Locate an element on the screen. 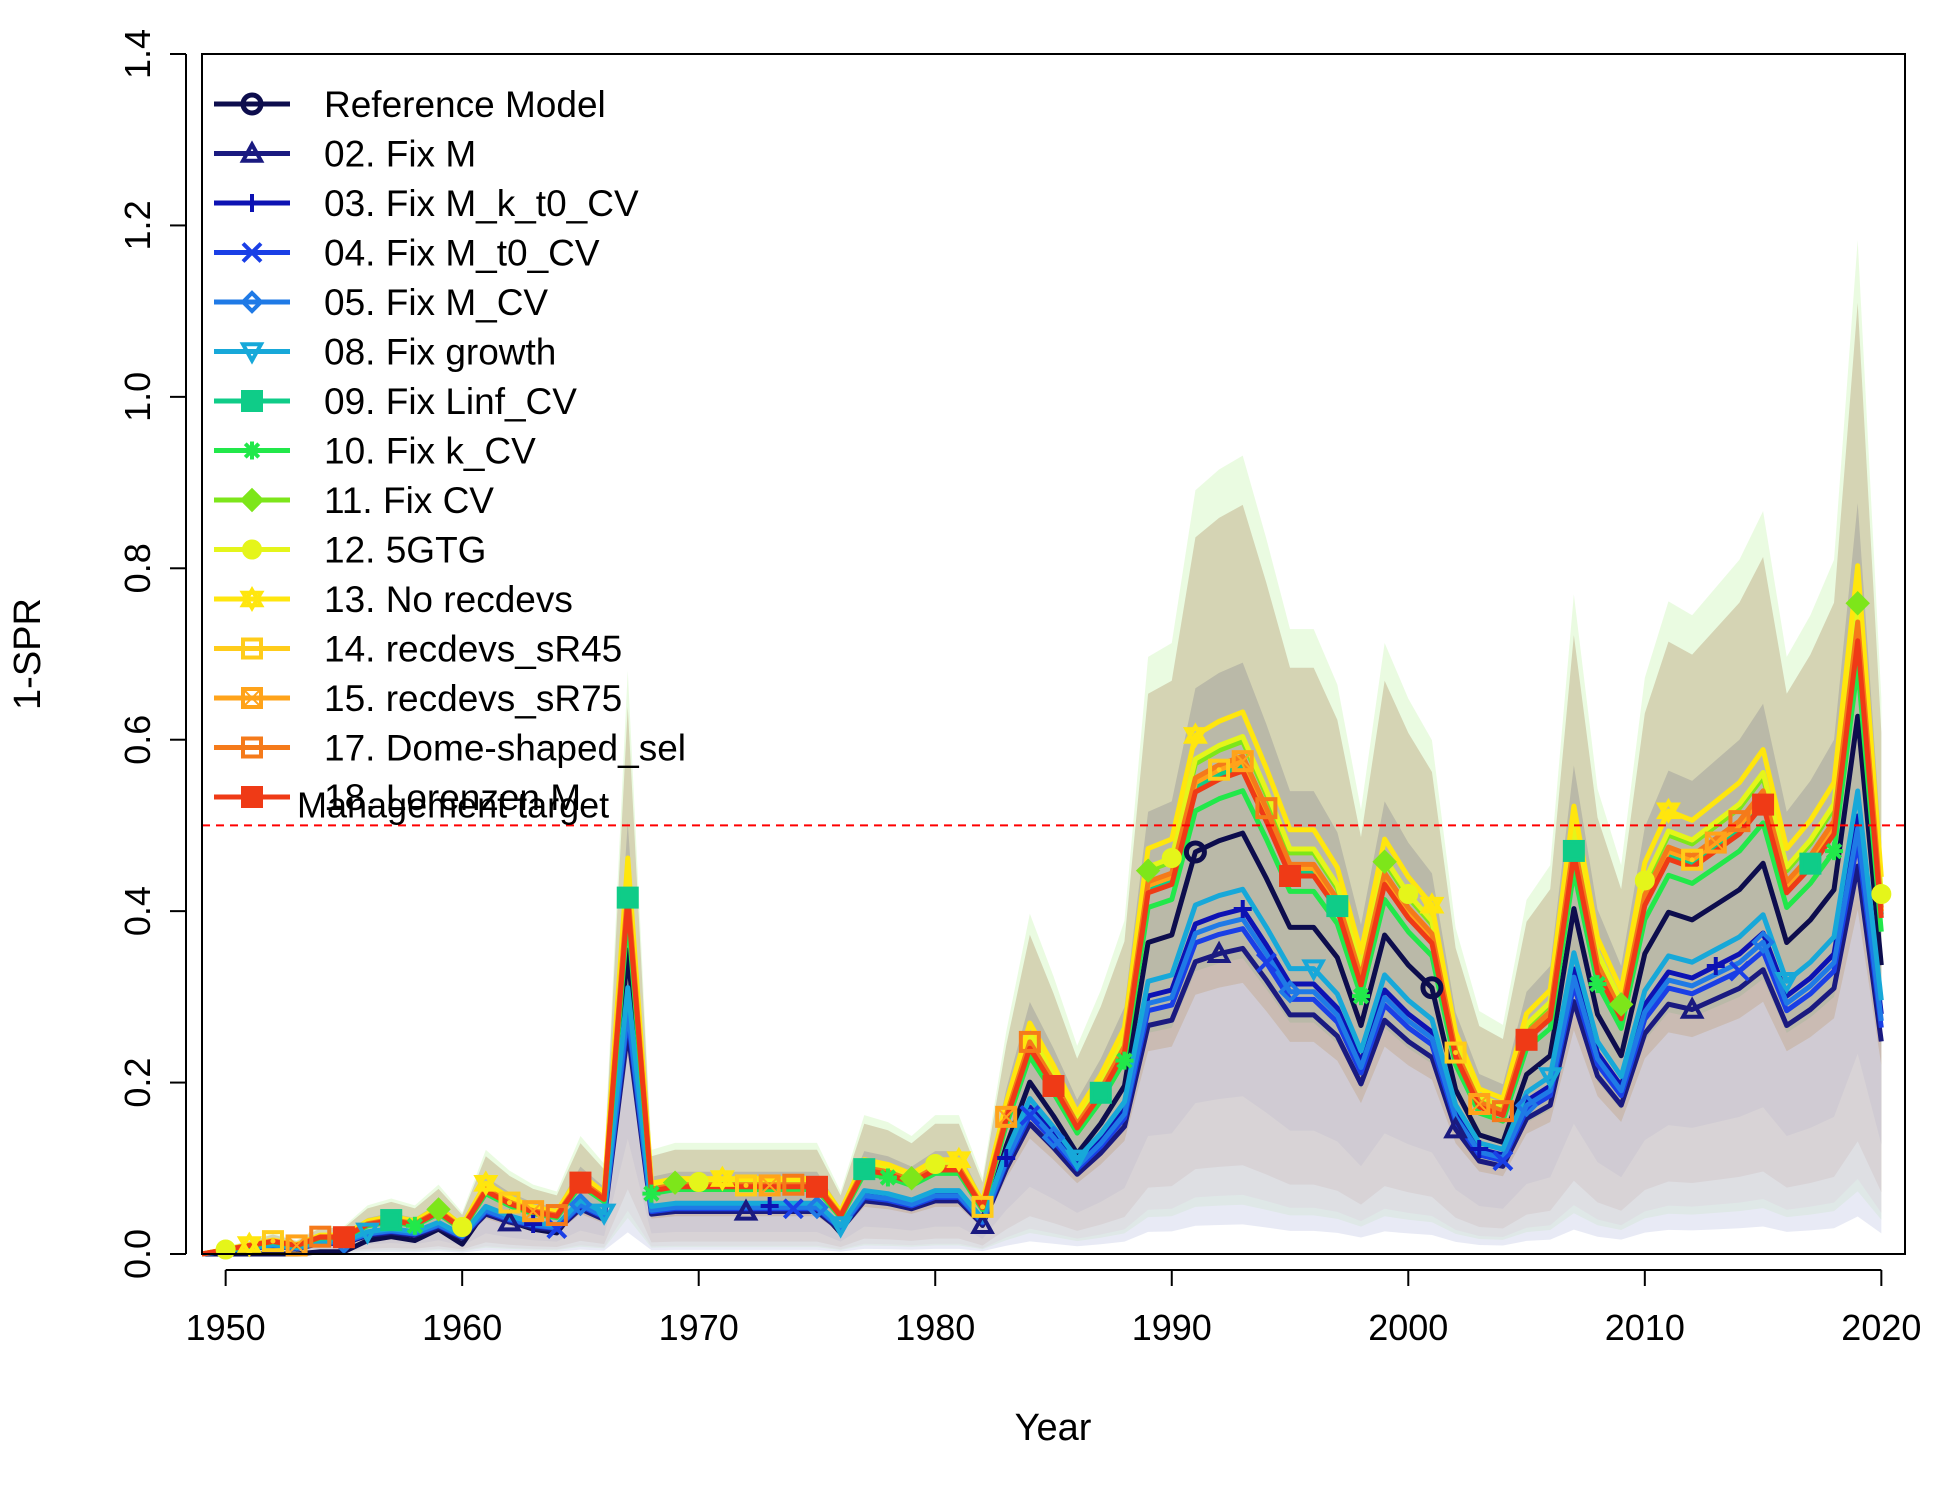 This screenshot has width=1950, height=1500. series-5-point-1966-shape is located at coordinates (604, 1214).